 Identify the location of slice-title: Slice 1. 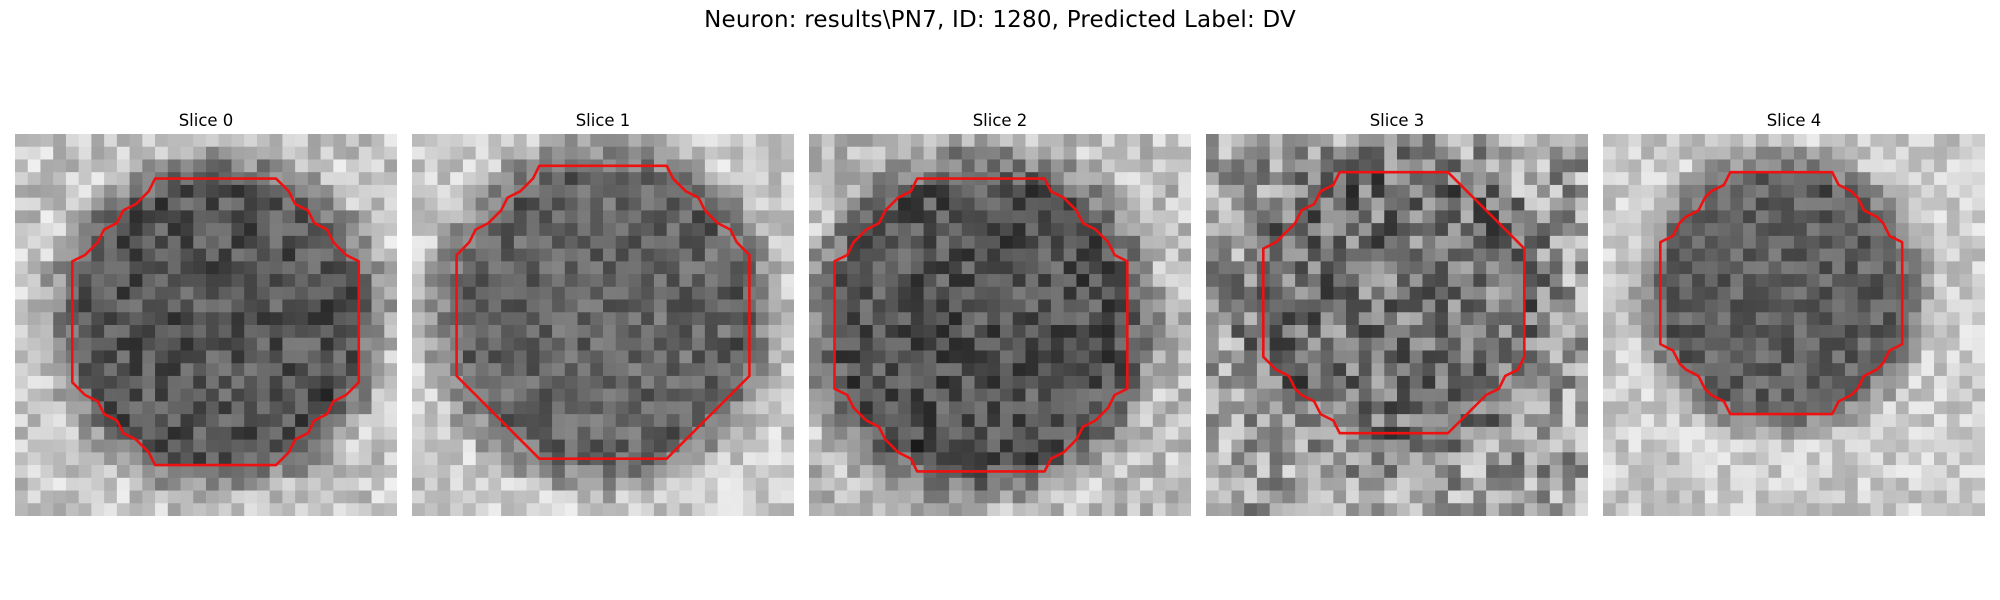
(603, 120).